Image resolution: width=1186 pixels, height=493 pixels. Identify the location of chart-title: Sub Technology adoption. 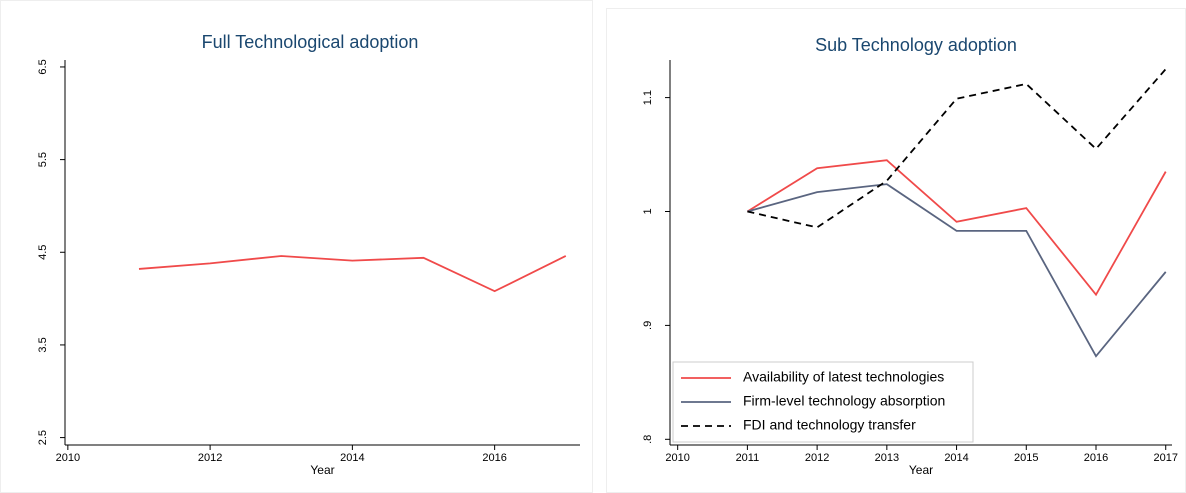
(916, 45).